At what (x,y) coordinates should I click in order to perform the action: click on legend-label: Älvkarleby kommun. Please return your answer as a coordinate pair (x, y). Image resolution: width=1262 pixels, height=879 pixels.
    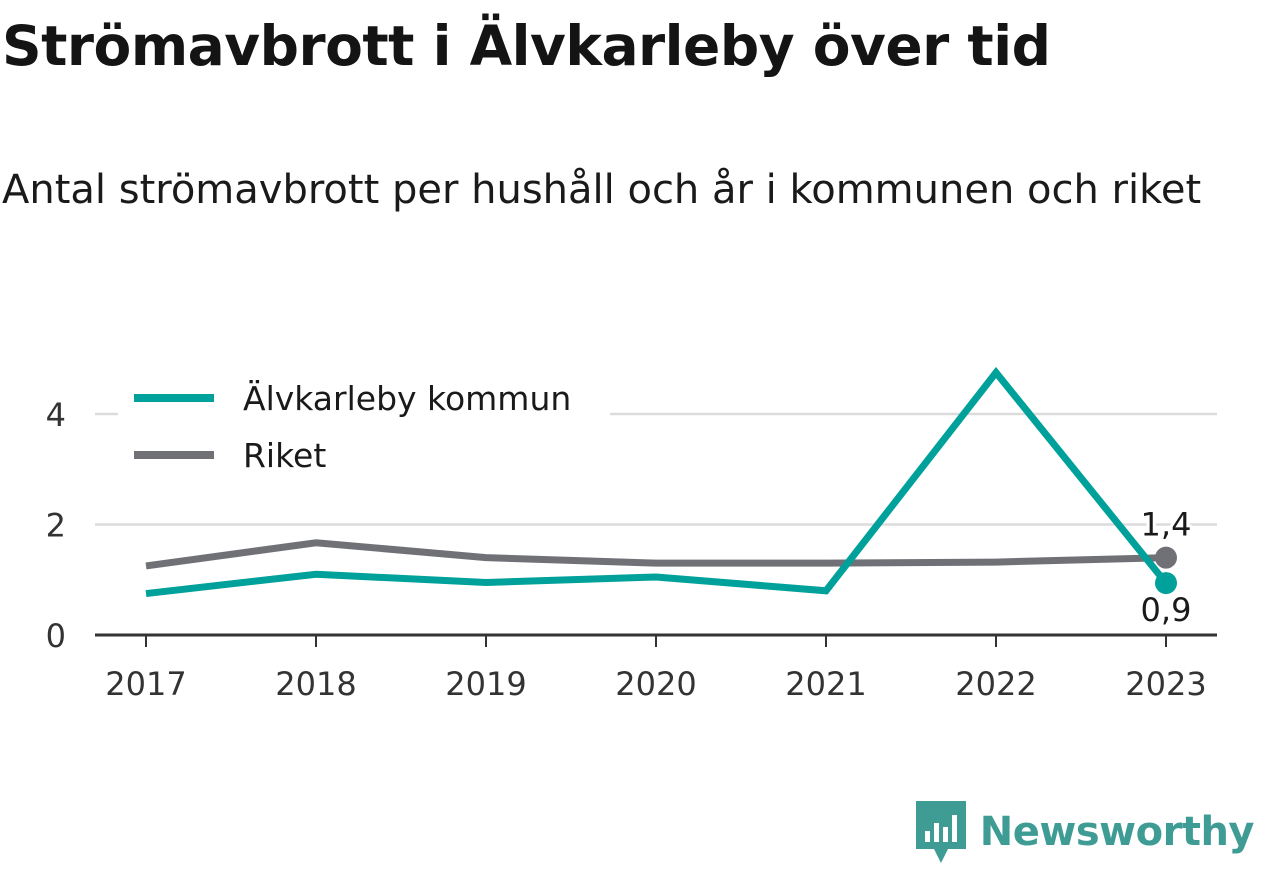
    Looking at the image, I should click on (407, 398).